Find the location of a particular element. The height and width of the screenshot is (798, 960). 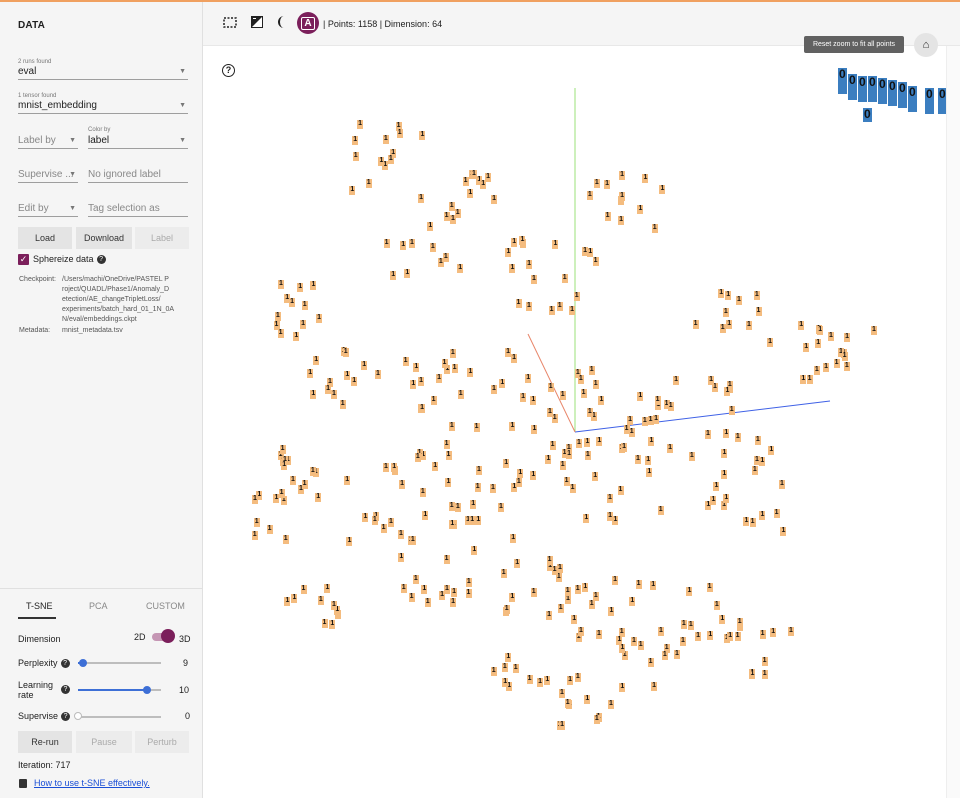

download-button: Download is located at coordinates (104, 238).